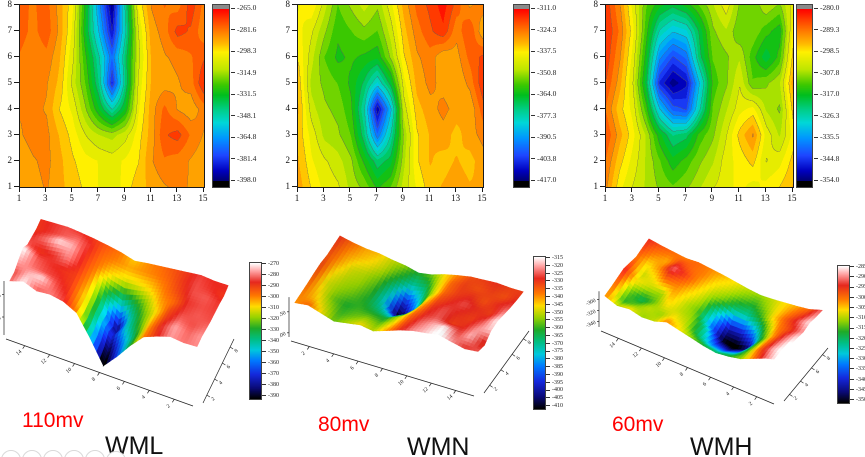 Image resolution: width=865 pixels, height=457 pixels. What do you see at coordinates (10, 134) in the screenshot?
I see `y-axis-tick-label: 3` at bounding box center [10, 134].